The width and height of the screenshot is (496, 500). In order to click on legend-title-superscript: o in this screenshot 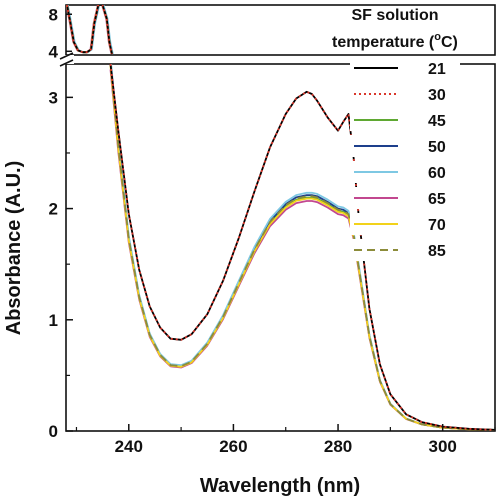, I will do `click(437, 37)`.